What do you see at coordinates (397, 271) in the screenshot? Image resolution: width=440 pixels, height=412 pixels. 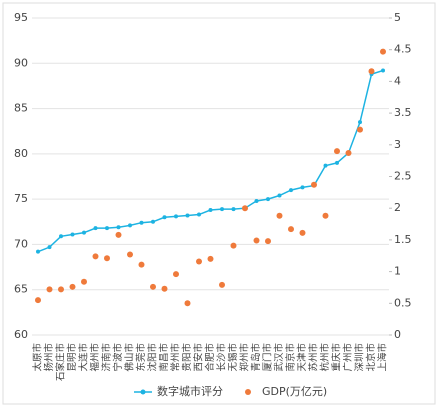 I see `y2-tick-label: 1` at bounding box center [397, 271].